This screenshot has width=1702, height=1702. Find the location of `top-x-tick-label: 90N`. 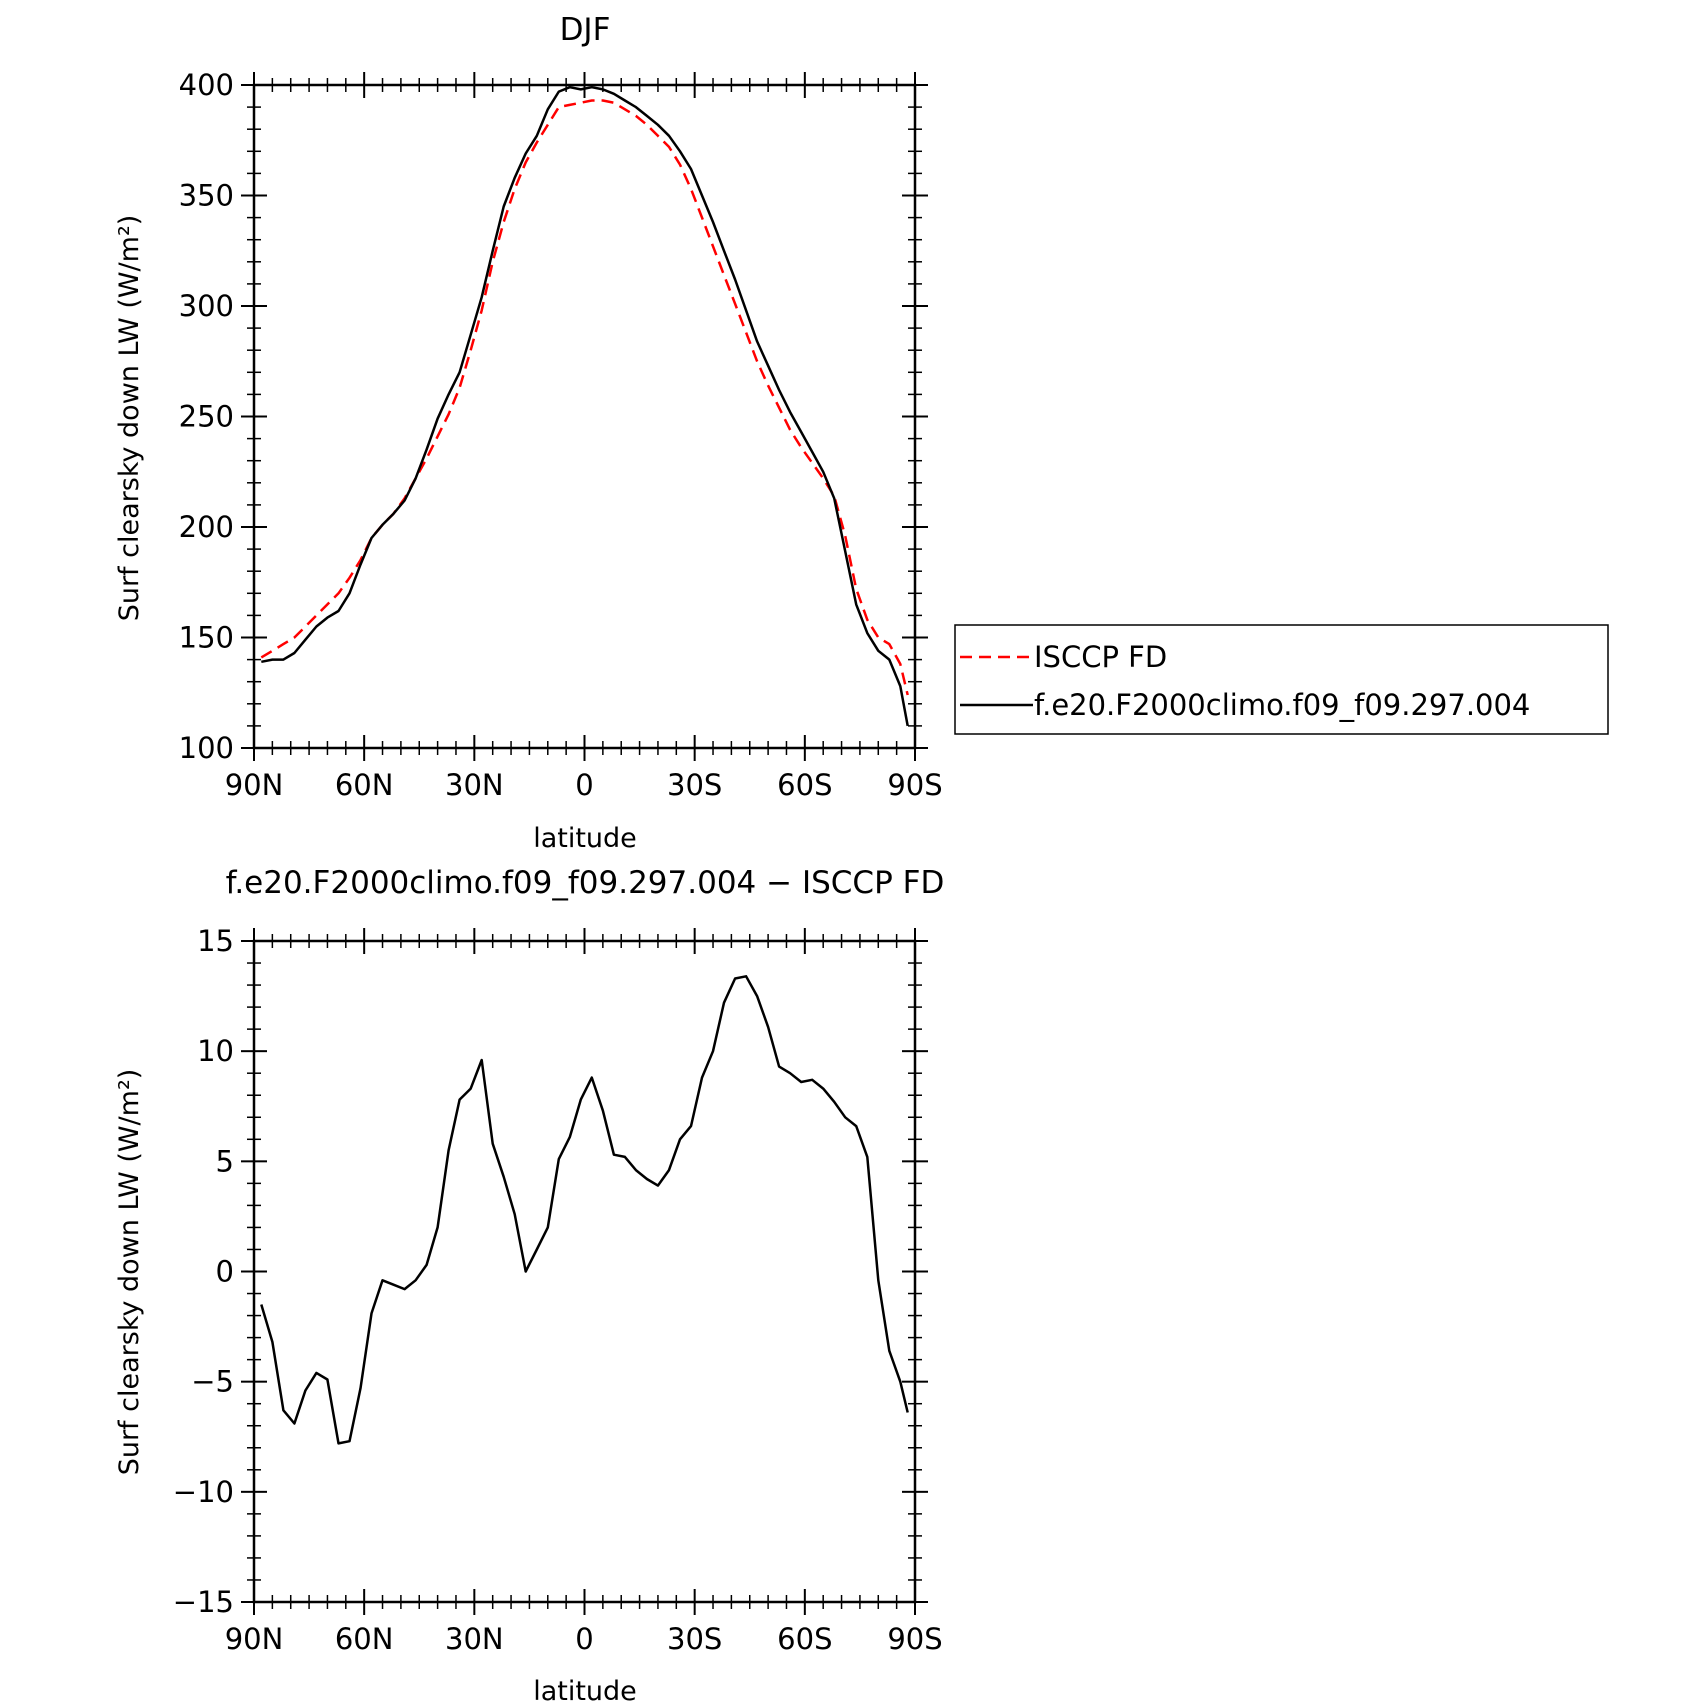

top-x-tick-label: 90N is located at coordinates (254, 785).